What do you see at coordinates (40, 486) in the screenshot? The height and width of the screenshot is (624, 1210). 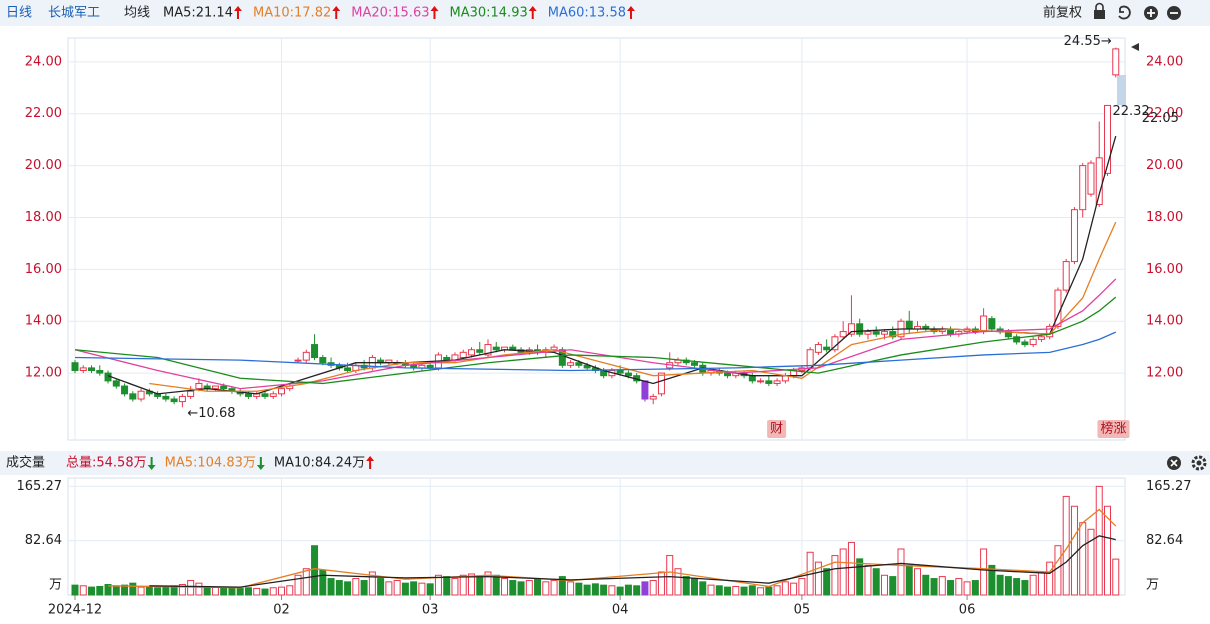 I see `y-tick-label: 165.27` at bounding box center [40, 486].